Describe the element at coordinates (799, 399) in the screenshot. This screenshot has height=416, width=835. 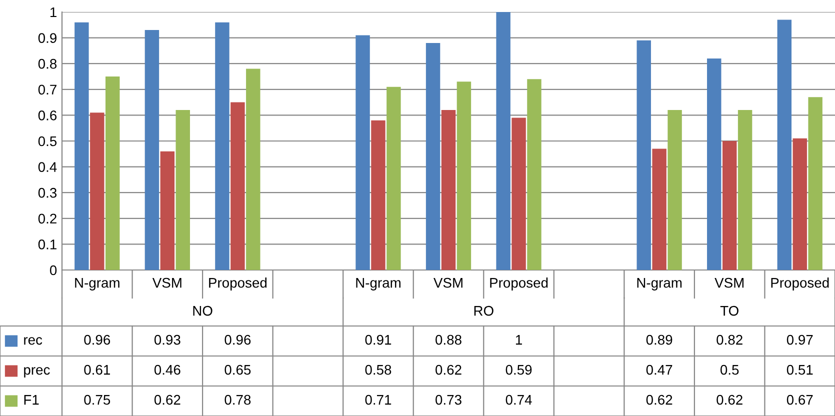
I see `data-label: 0.67` at that location.